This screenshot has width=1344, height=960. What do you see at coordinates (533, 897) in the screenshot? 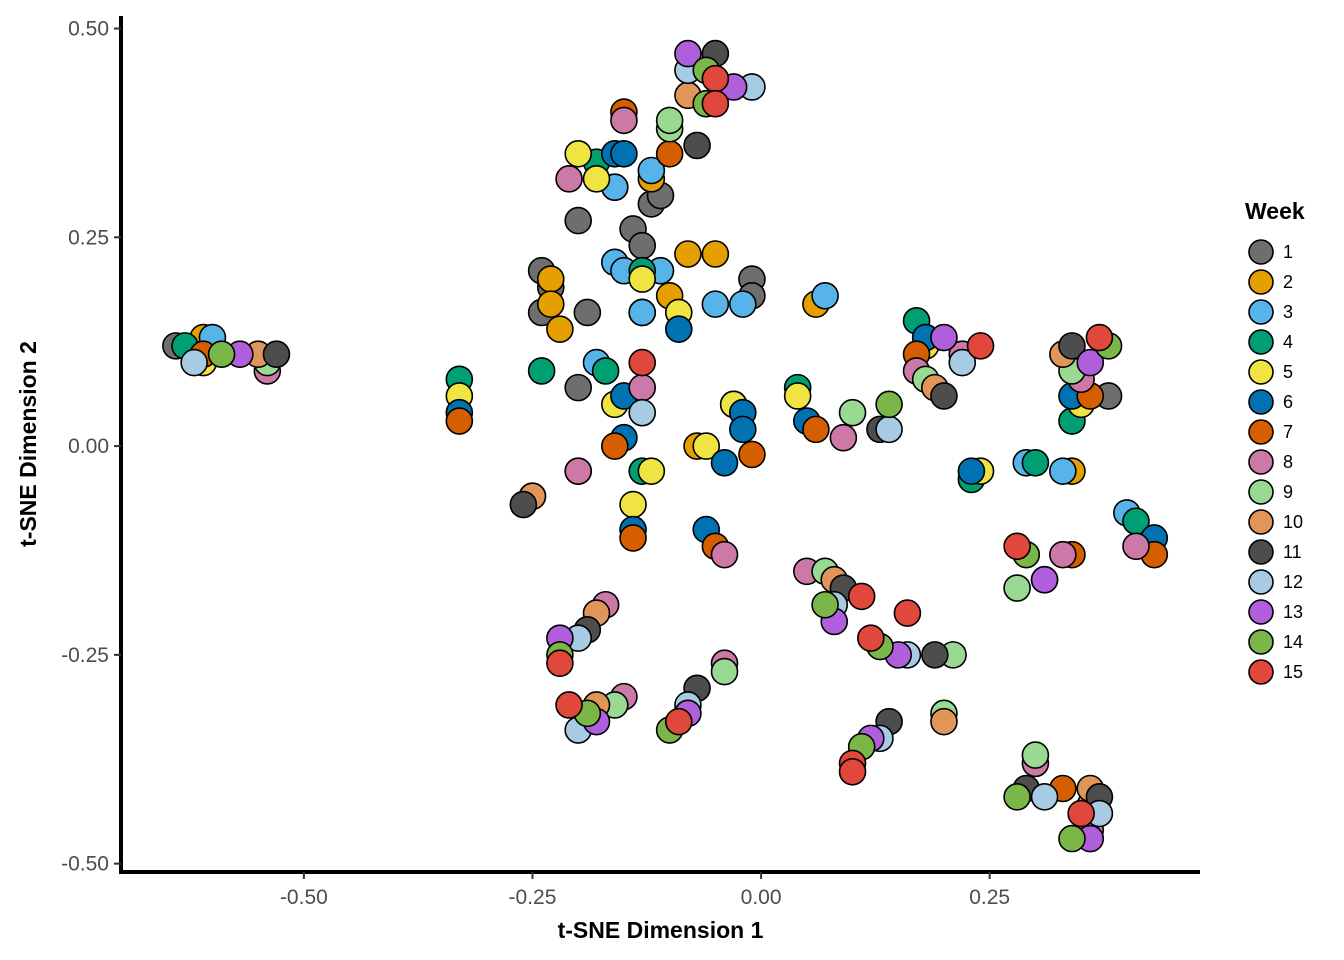
I see `x-tick-label: -0.25` at bounding box center [533, 897].